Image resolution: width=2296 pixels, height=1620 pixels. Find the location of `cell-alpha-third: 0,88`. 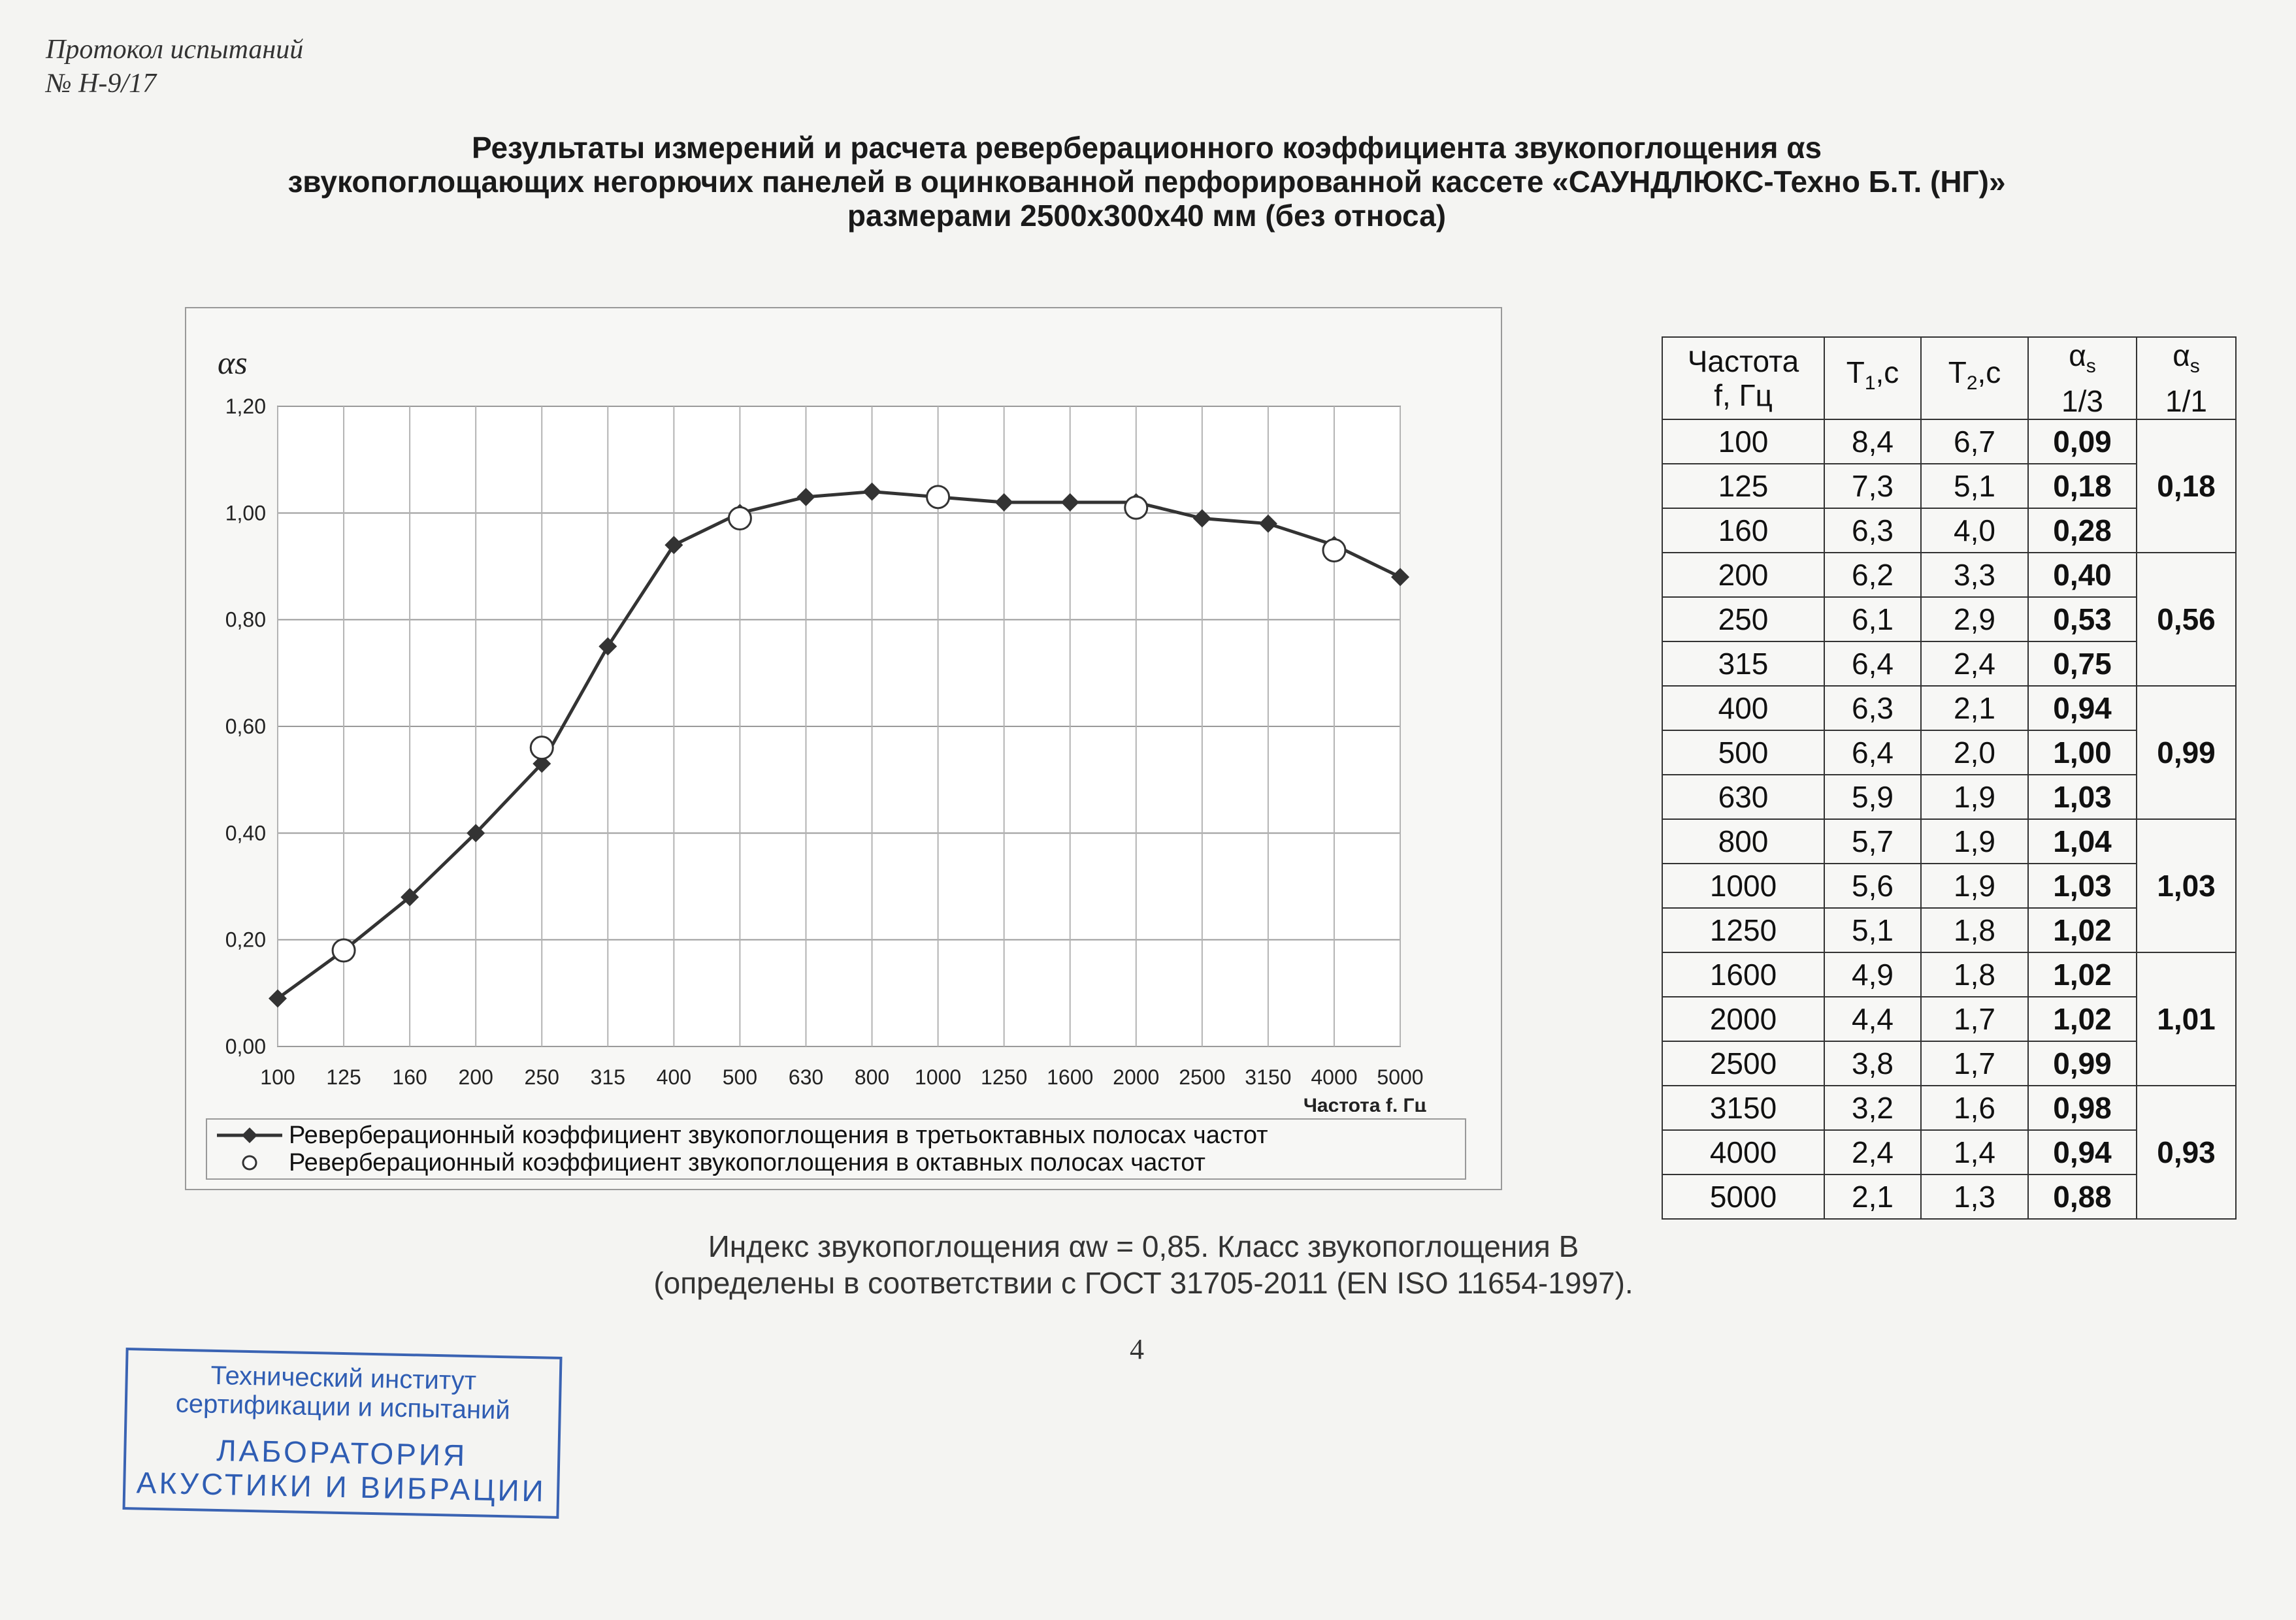

cell-alpha-third: 0,88 is located at coordinates (2082, 1197).